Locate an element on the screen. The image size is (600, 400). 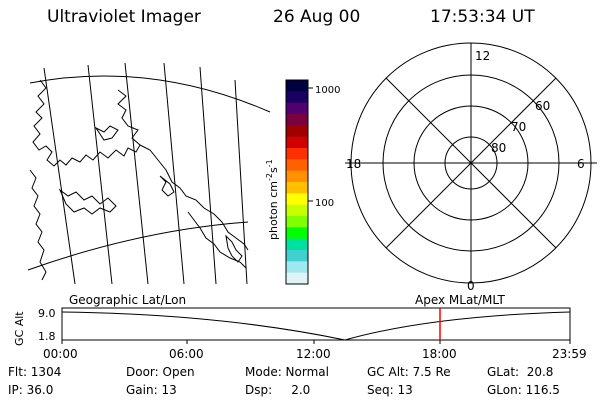
lat-label-80: 80 is located at coordinates (498, 148).